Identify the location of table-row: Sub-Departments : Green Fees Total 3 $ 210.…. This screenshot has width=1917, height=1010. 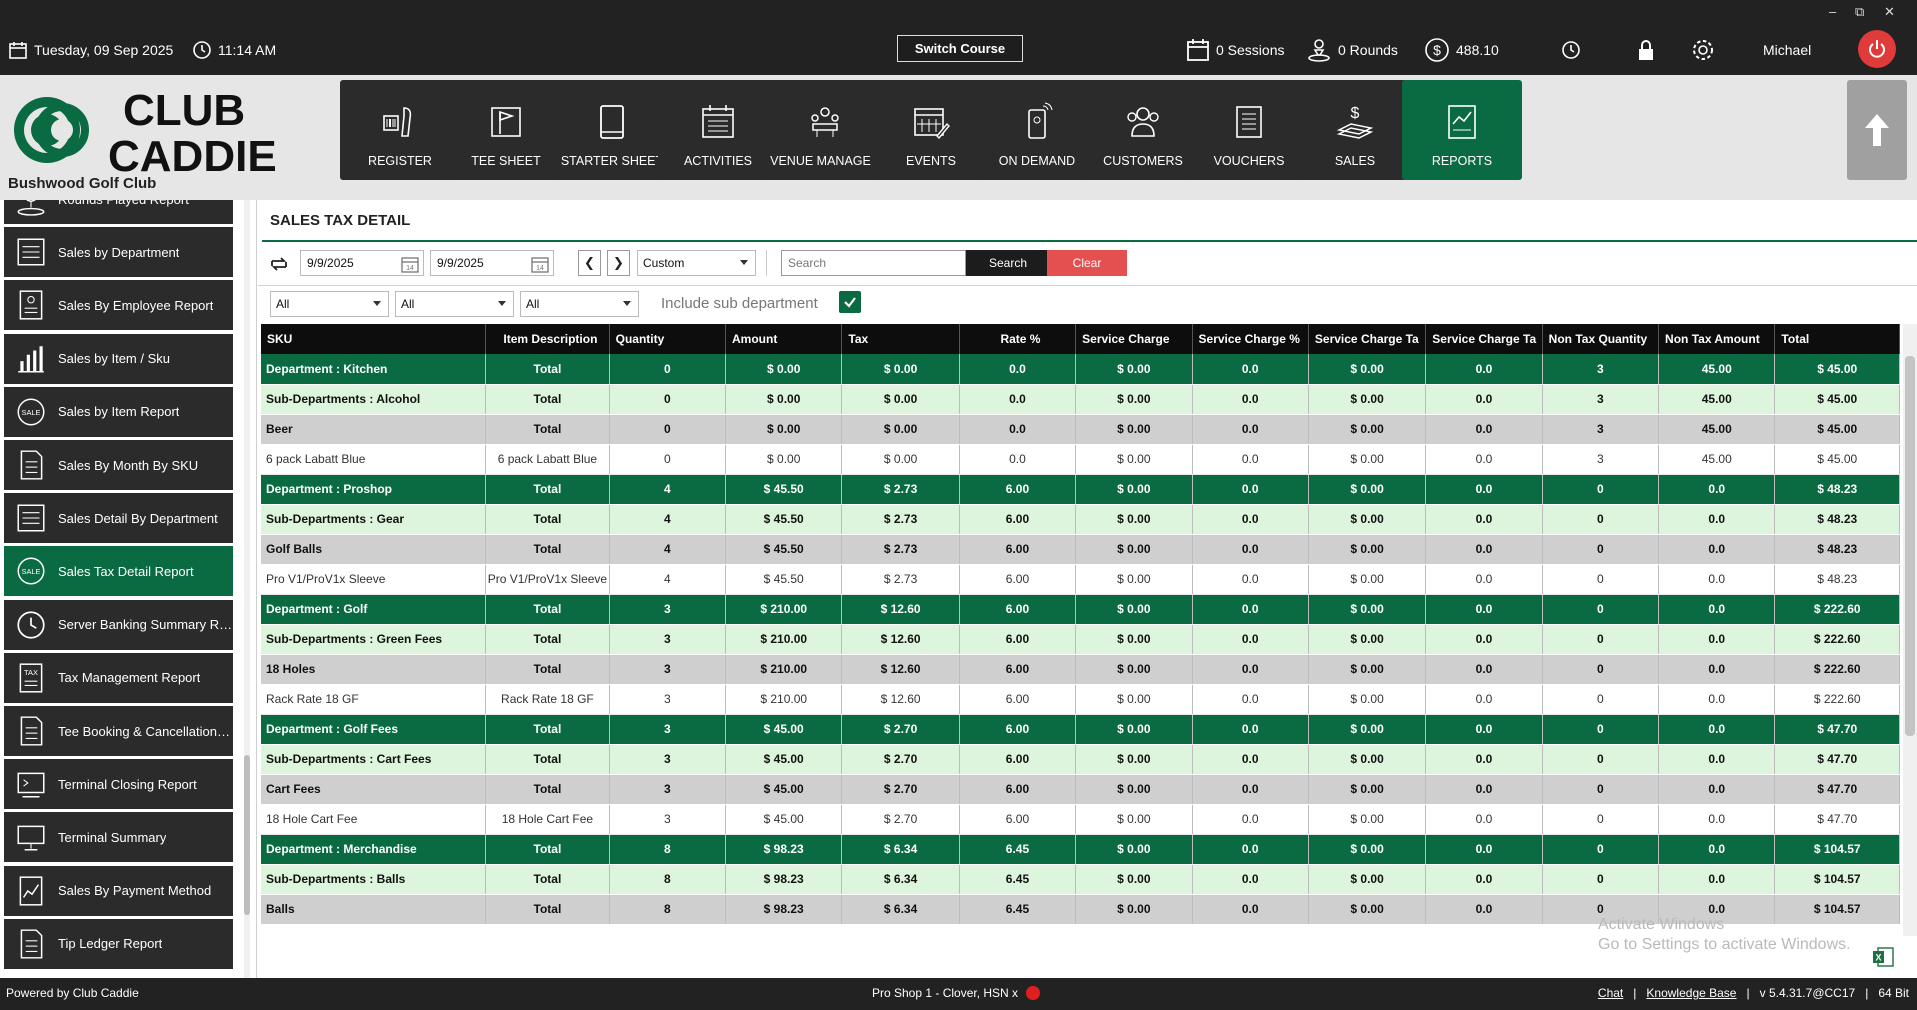
(1080, 639).